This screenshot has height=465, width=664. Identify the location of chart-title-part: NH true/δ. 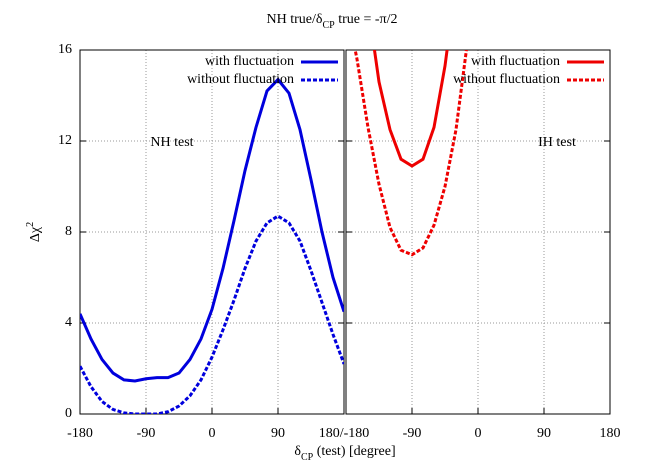
(295, 19).